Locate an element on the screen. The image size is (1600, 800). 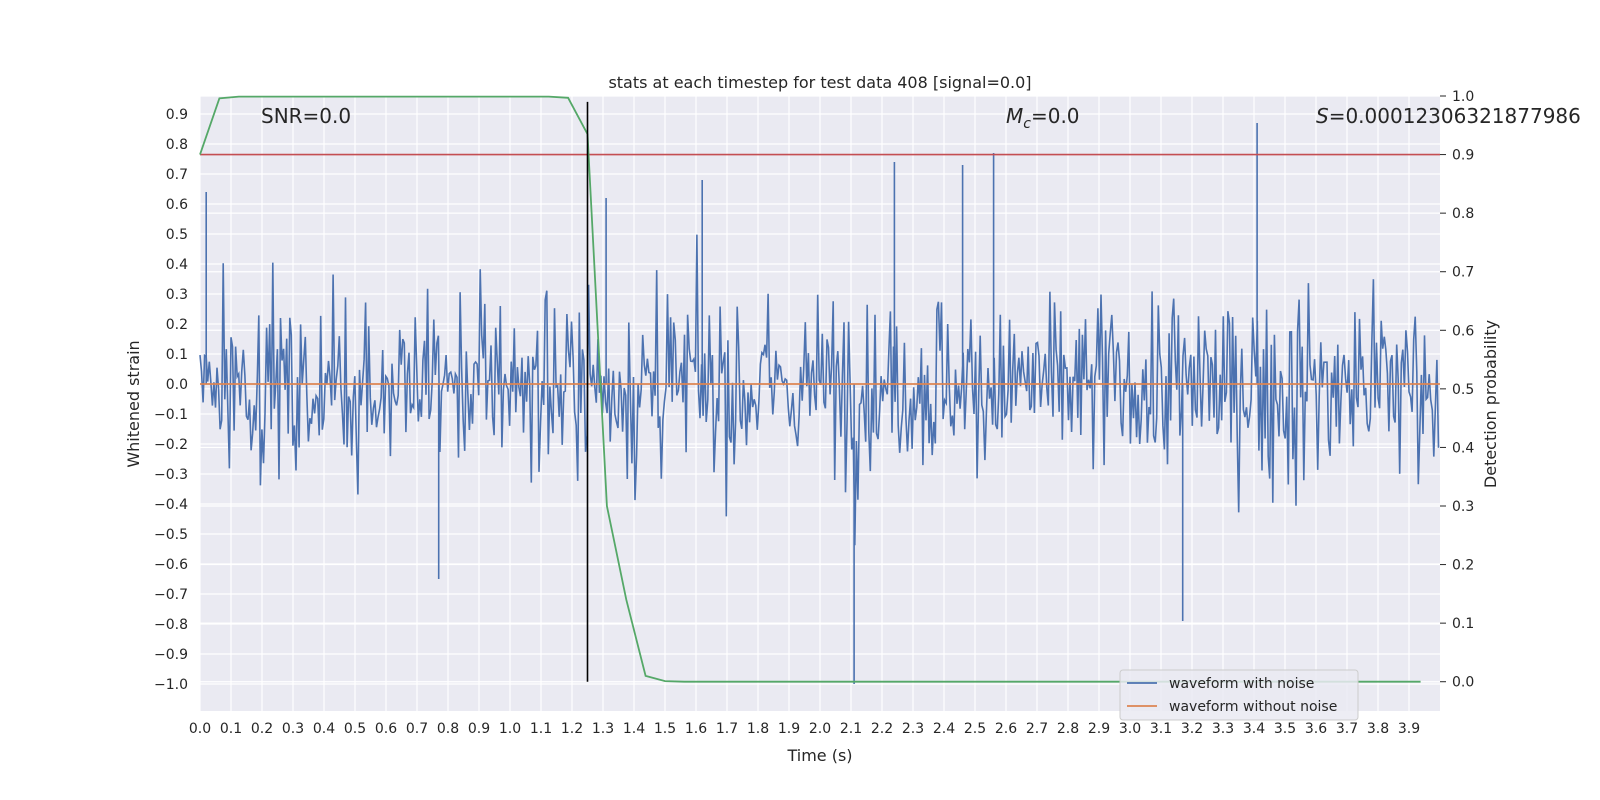
y-left-tick-label: 0.3 is located at coordinates (177, 295).